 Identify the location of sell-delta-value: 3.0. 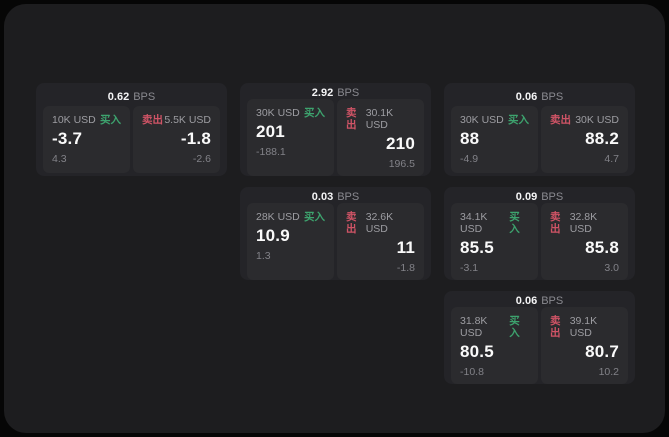
(611, 268).